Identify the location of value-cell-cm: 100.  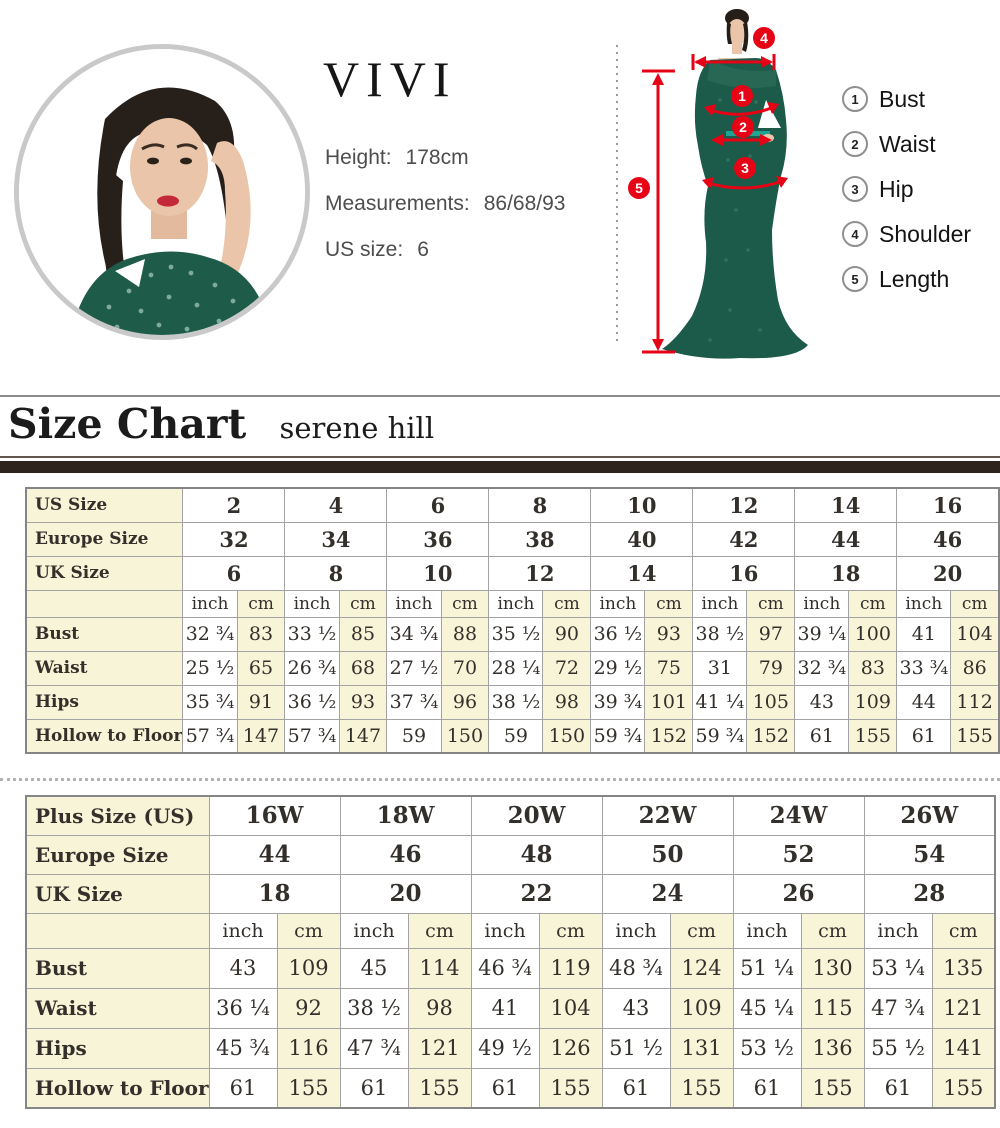
(873, 634).